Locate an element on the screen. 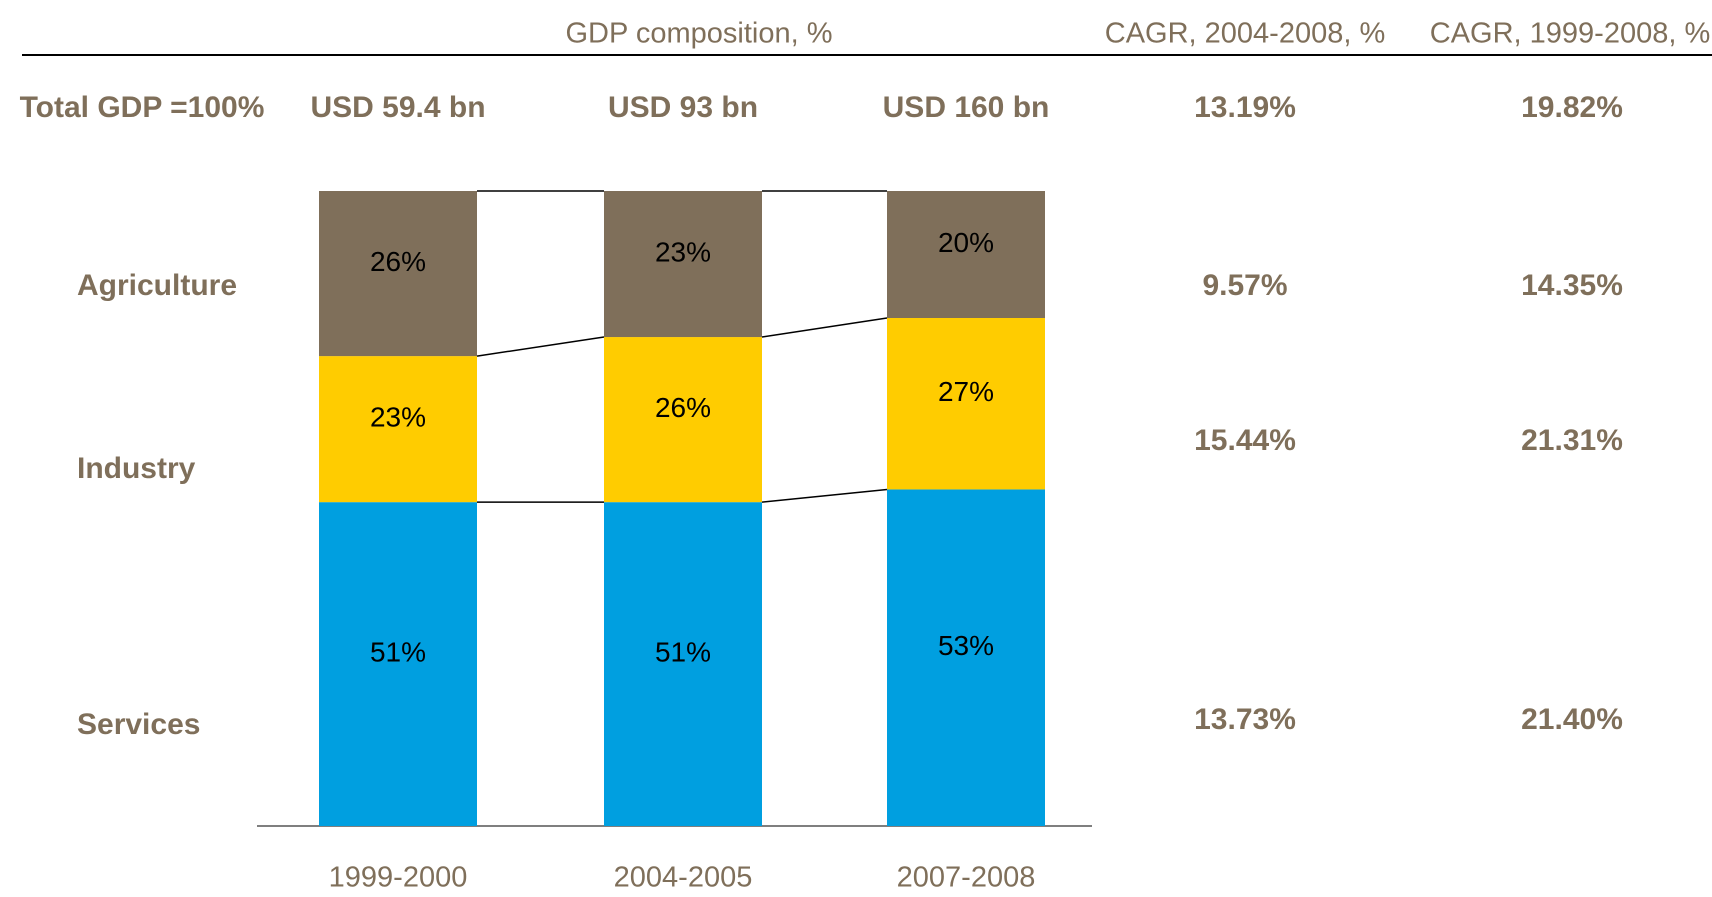 The width and height of the screenshot is (1712, 897). cagr-value: 21.40% is located at coordinates (1572, 719).